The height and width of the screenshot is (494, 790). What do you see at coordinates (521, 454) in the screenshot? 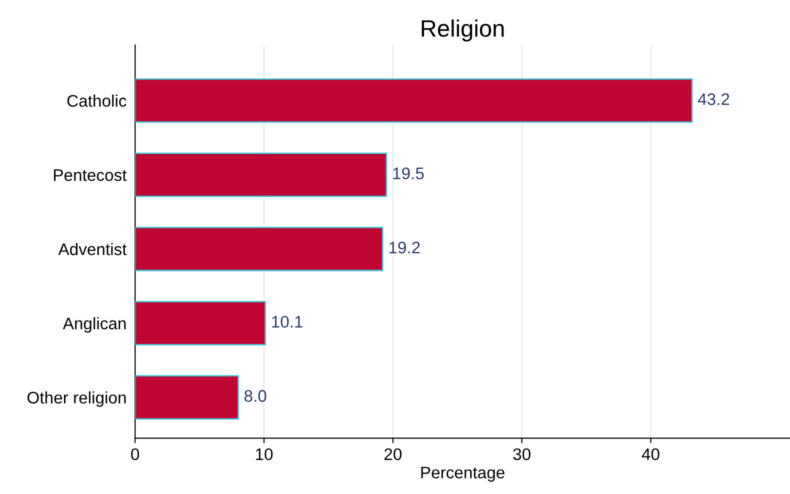
I see `x-tick-label: 30` at bounding box center [521, 454].